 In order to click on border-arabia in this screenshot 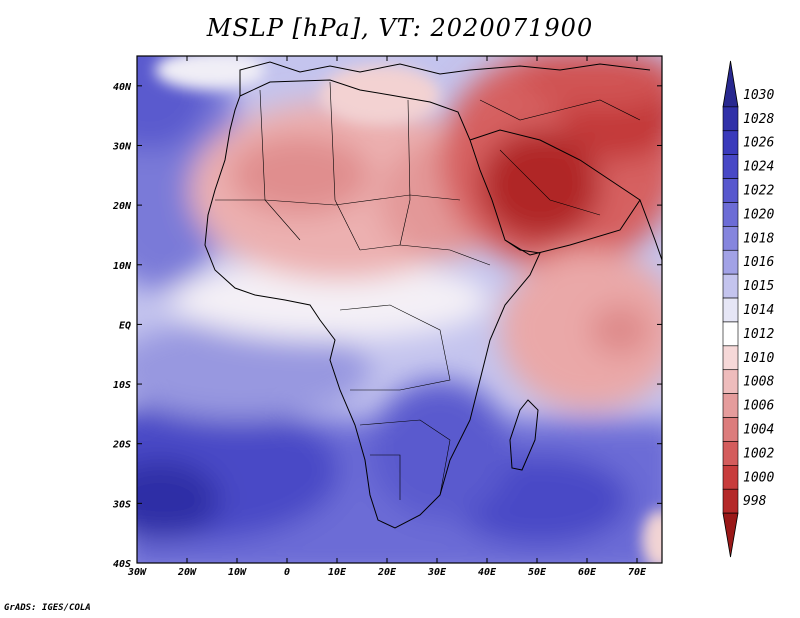, I will do `click(550, 182)`.